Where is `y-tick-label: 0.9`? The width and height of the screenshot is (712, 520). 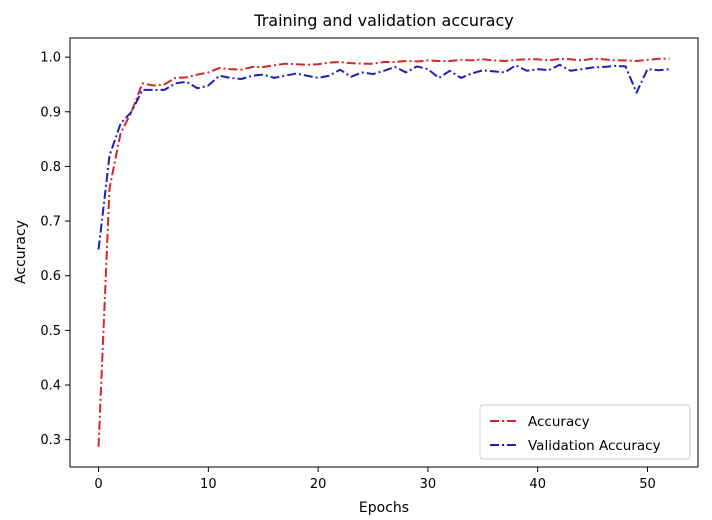 y-tick-label: 0.9 is located at coordinates (50, 112).